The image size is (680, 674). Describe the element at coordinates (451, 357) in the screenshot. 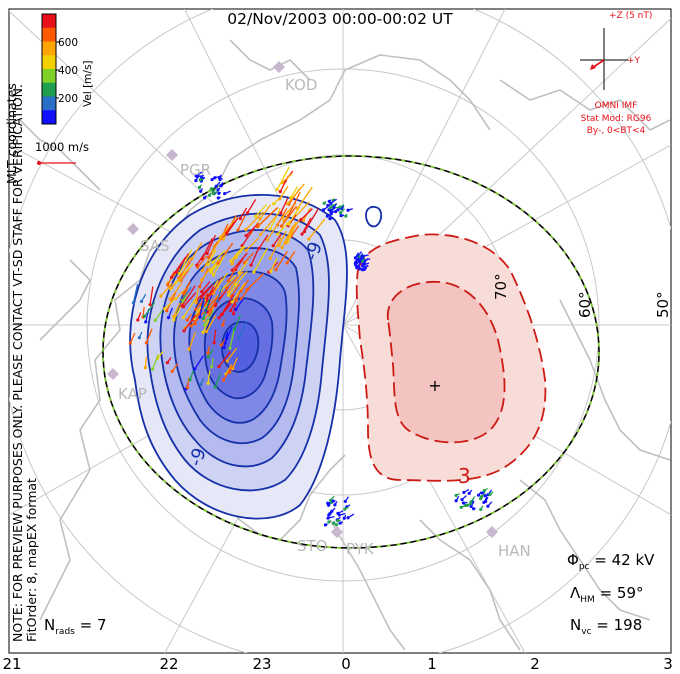

I see `positive-potential-cell` at that location.